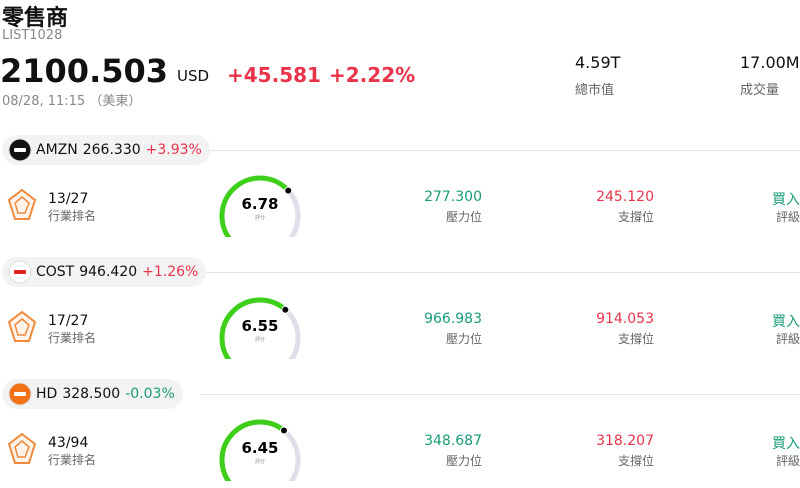  I want to click on stat-label: 總市值, so click(595, 90).